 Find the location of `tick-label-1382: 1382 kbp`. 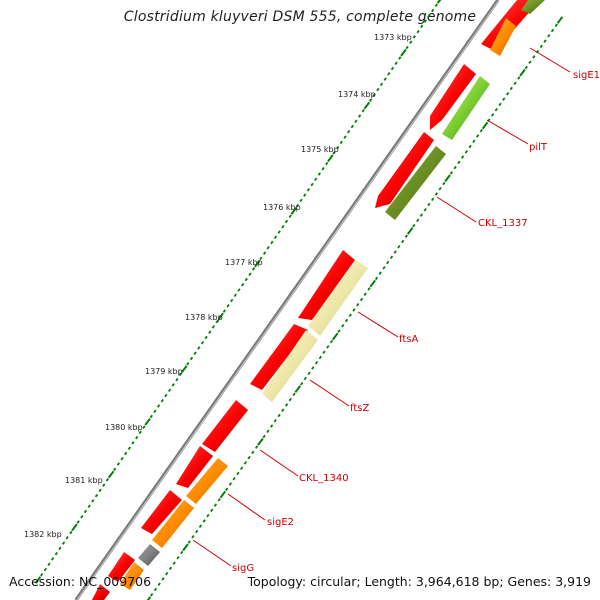

tick-label-1382: 1382 kbp is located at coordinates (43, 534).